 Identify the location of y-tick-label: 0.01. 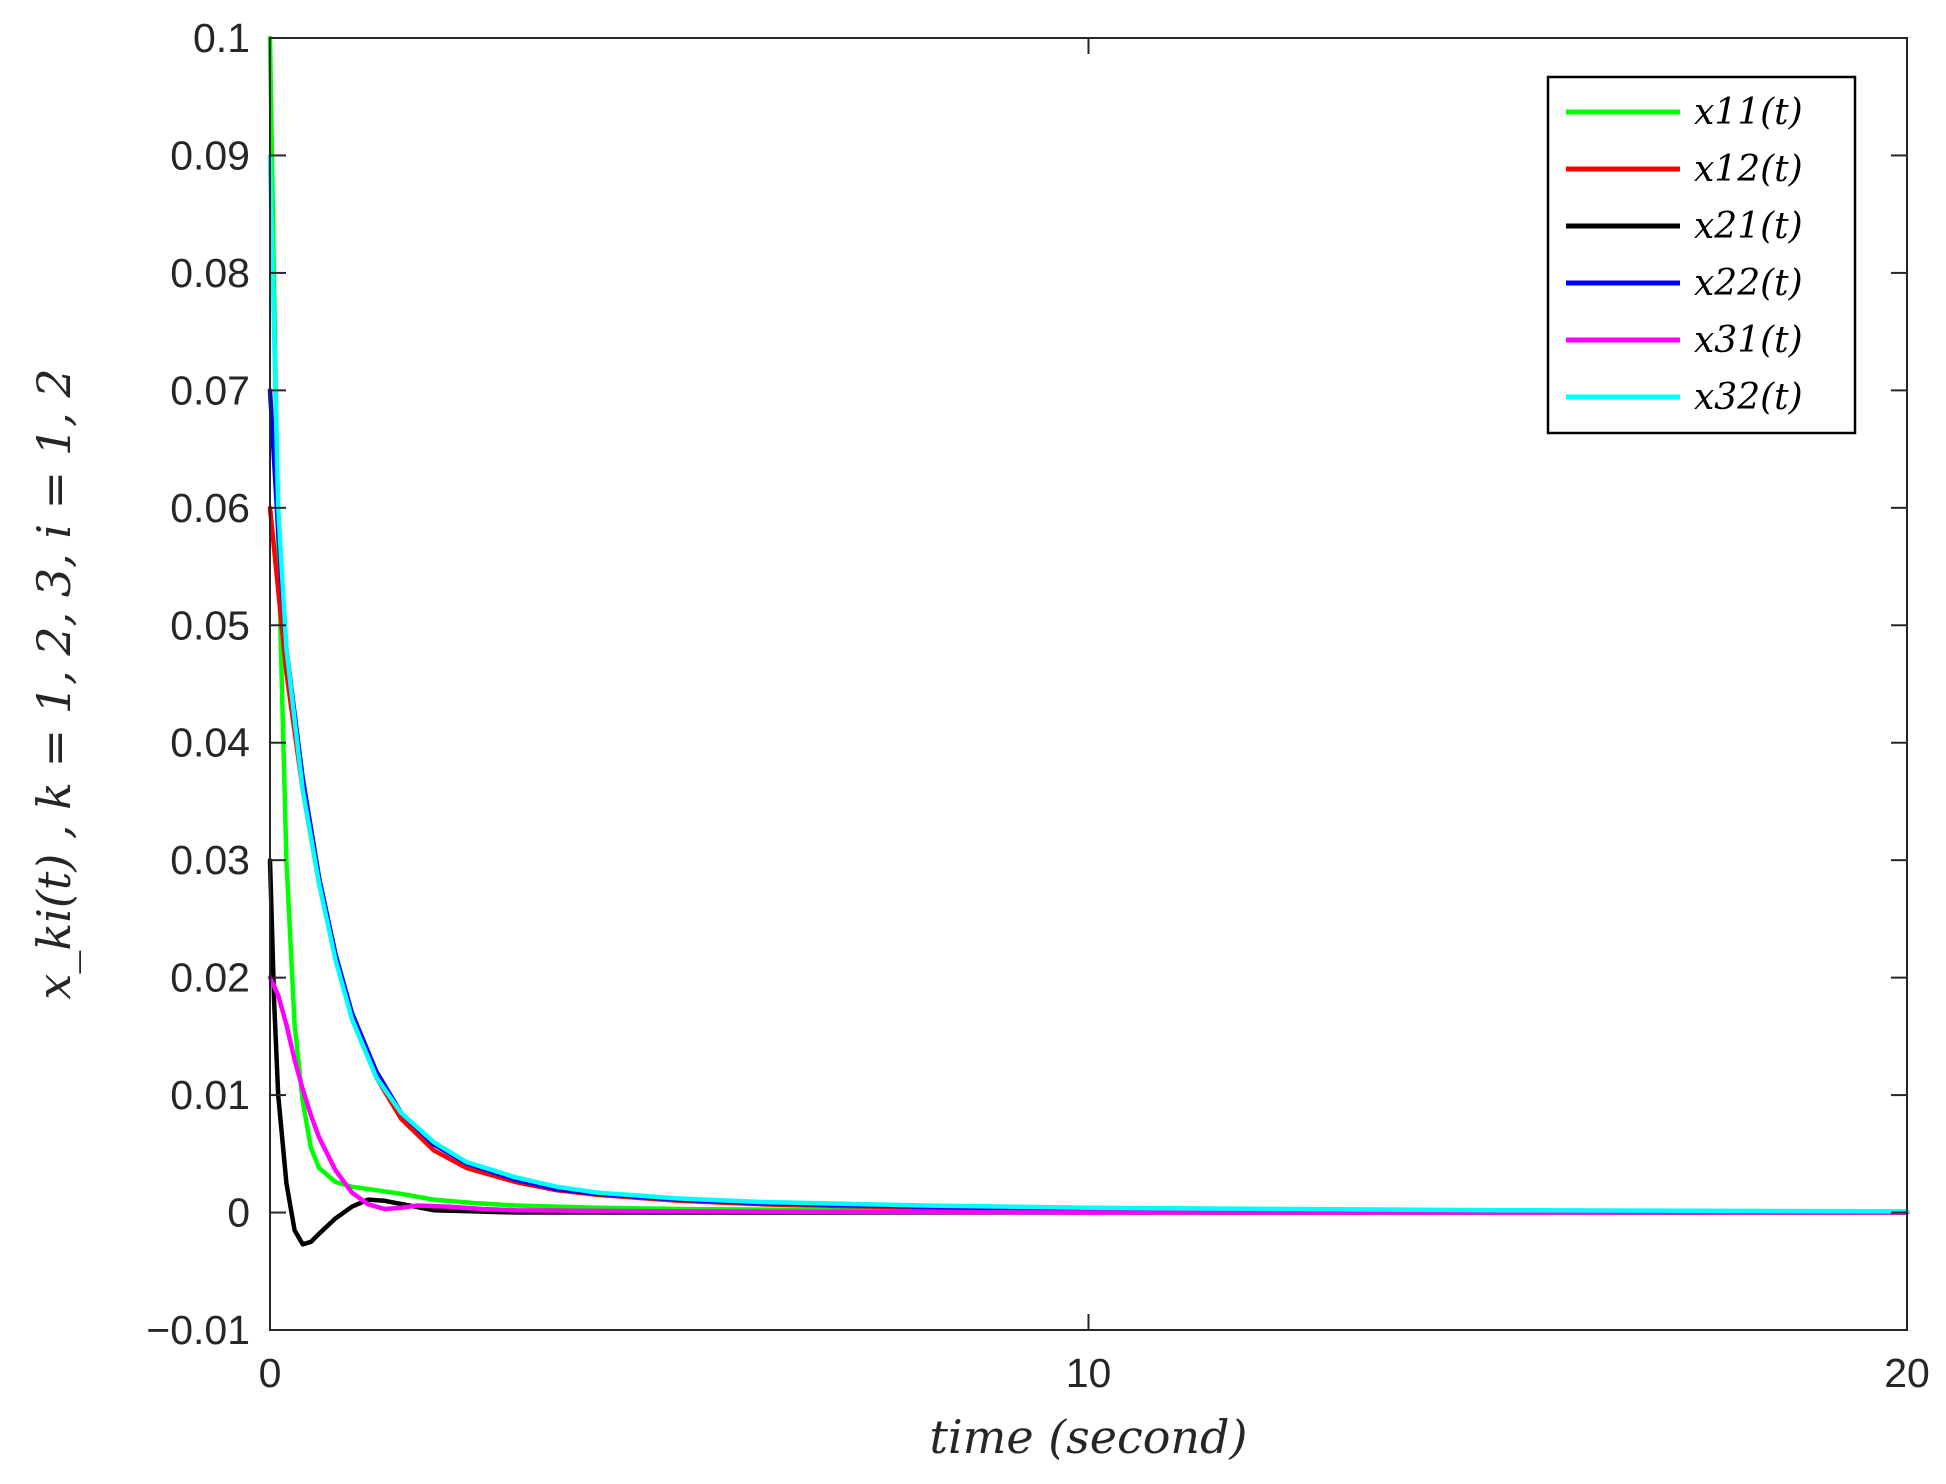
(210, 1095).